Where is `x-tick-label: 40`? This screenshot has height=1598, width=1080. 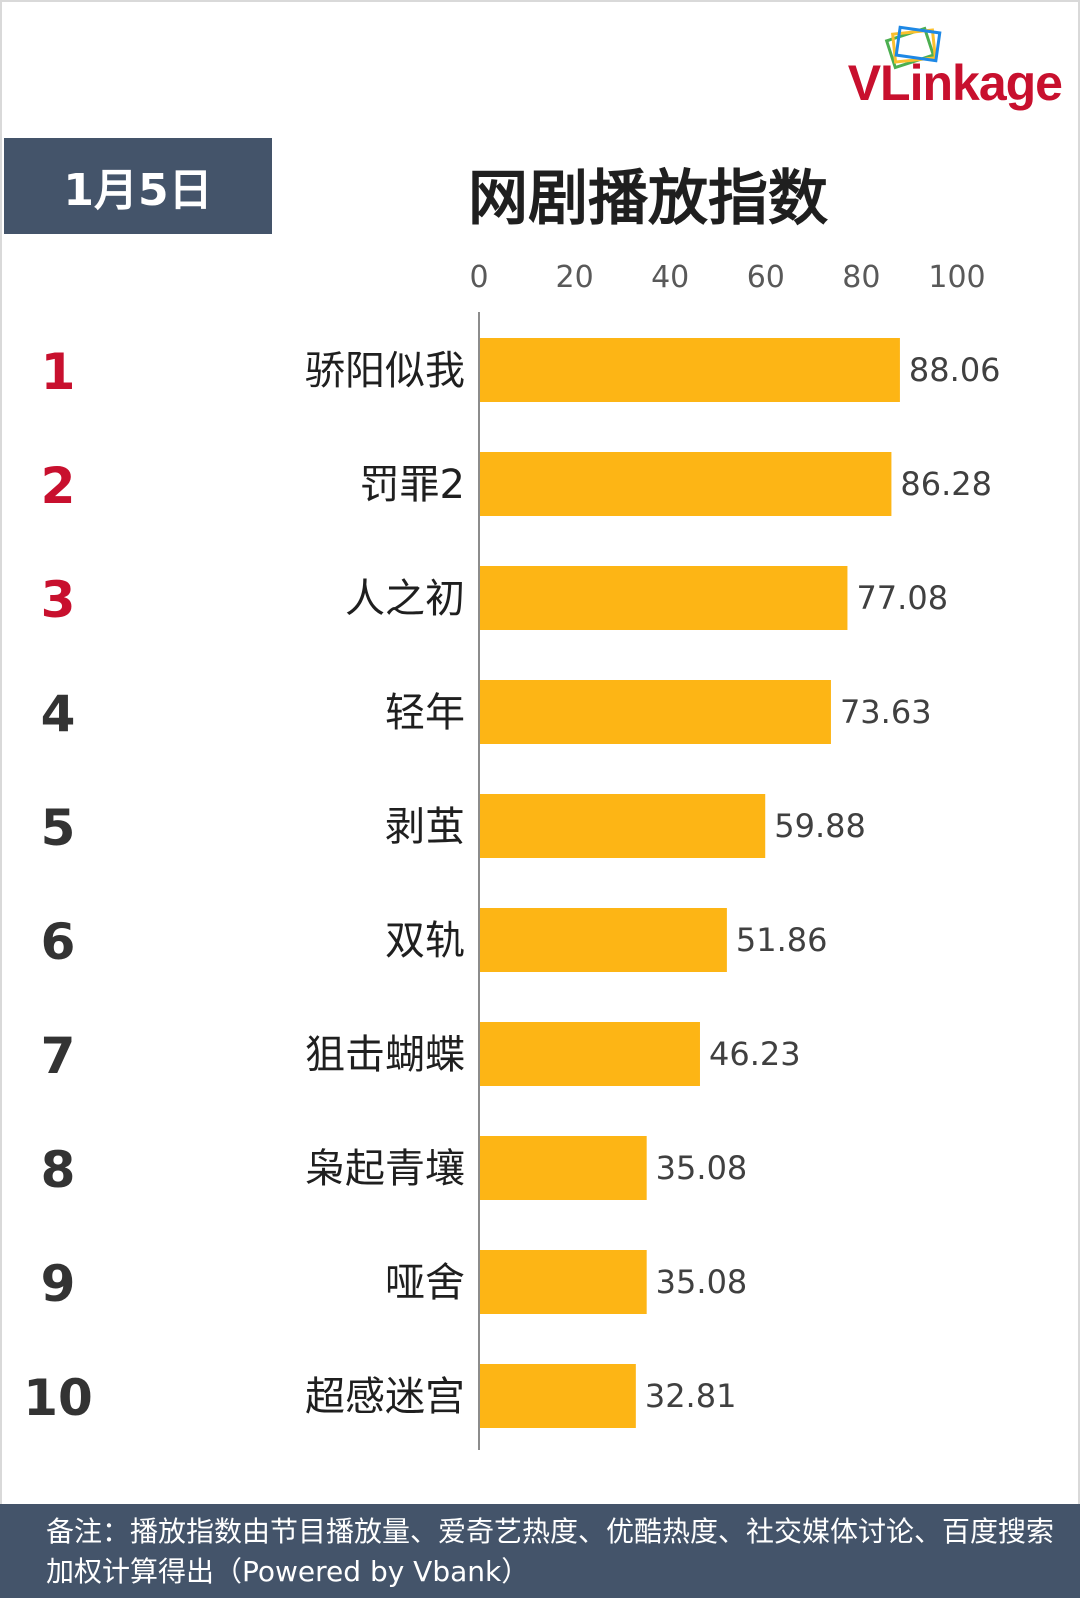
x-tick-label: 40 is located at coordinates (670, 277).